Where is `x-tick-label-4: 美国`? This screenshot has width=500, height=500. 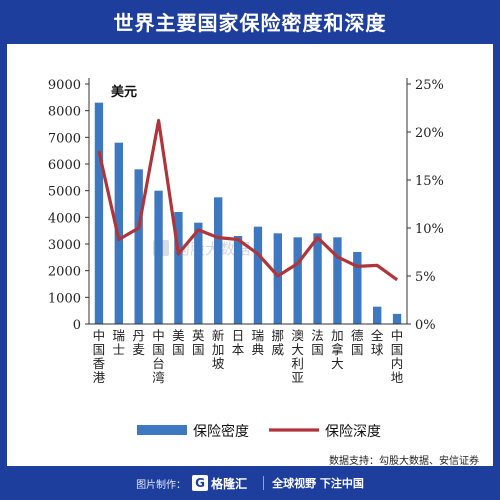 x-tick-label-4: 美国 is located at coordinates (178, 342).